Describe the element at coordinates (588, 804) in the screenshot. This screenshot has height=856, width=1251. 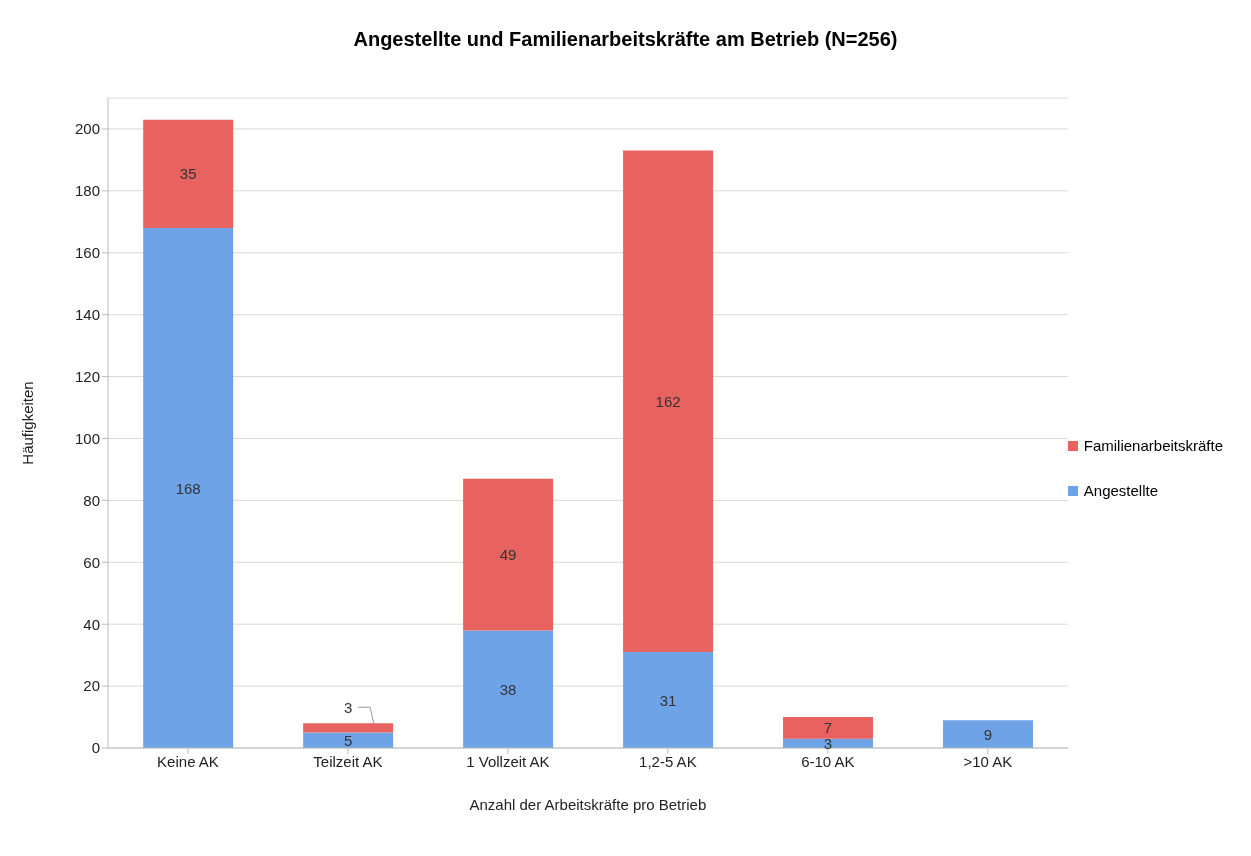
I see `x-axis-title: Anzahl der Arbeitskräfte pro Betrieb` at that location.